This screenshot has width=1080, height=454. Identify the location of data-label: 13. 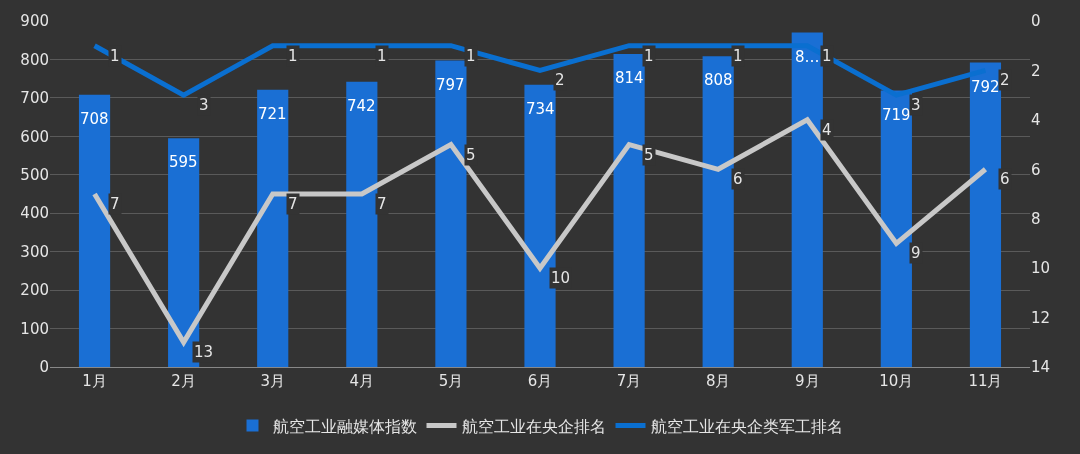
(204, 352).